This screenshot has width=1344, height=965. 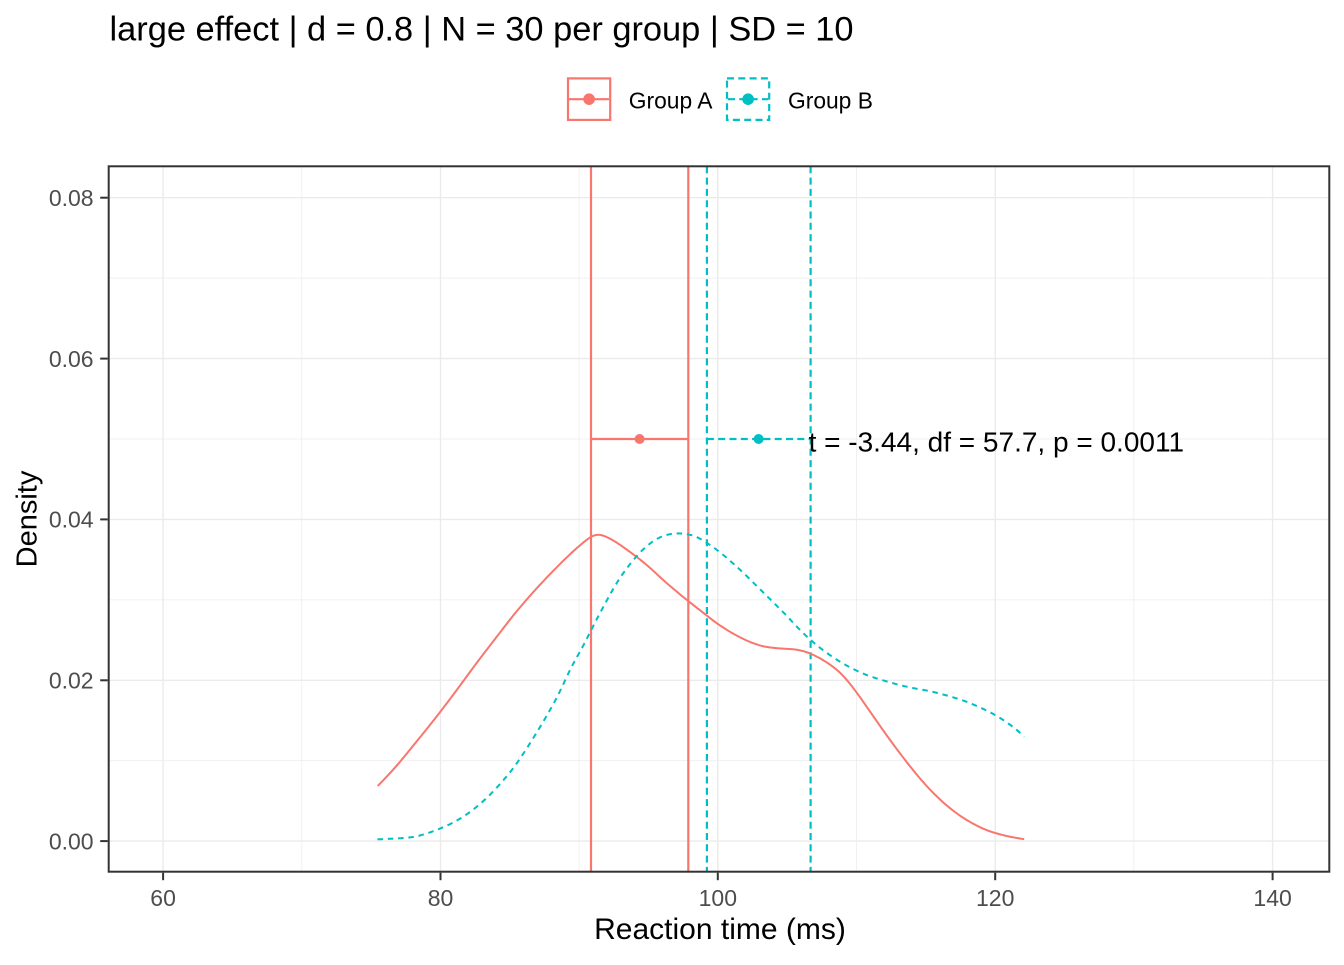 What do you see at coordinates (71, 841) in the screenshot?
I see `svg-text: 0.00` at bounding box center [71, 841].